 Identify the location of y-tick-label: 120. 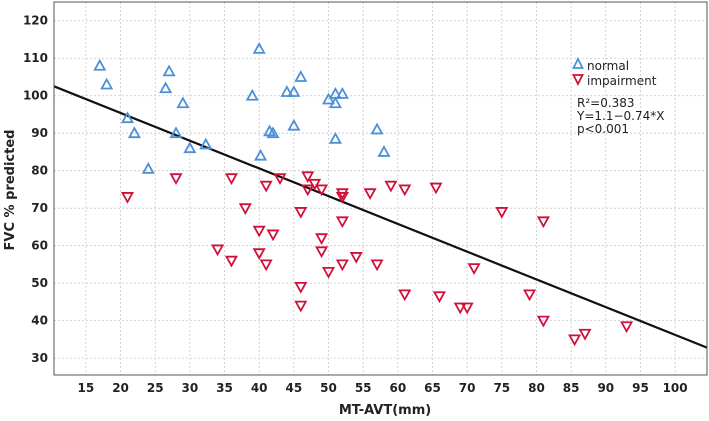
(35, 21).